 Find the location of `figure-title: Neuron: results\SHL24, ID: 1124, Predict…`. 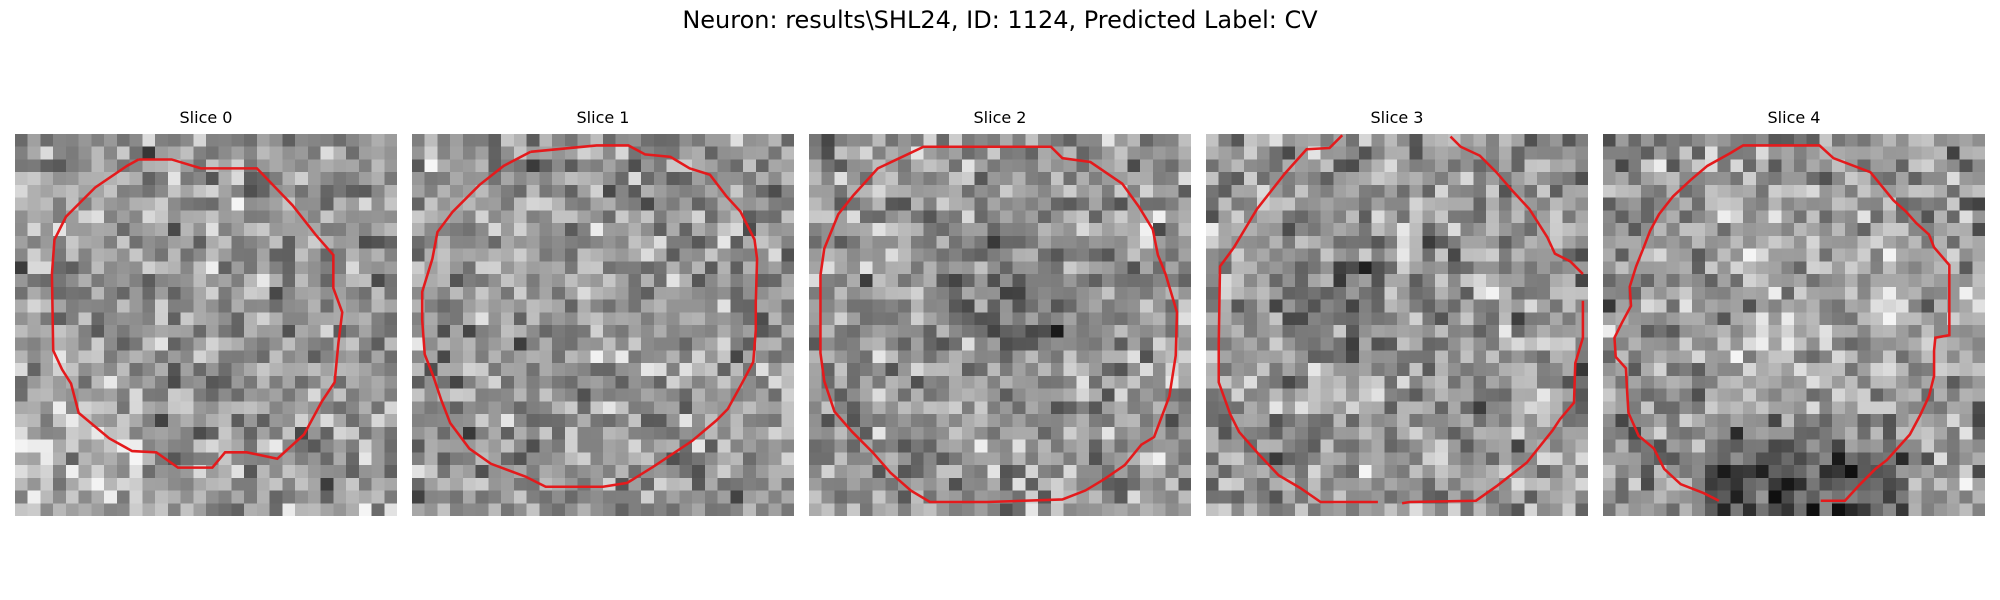

figure-title: Neuron: results\SHL24, ID: 1124, Predict… is located at coordinates (1000, 20).